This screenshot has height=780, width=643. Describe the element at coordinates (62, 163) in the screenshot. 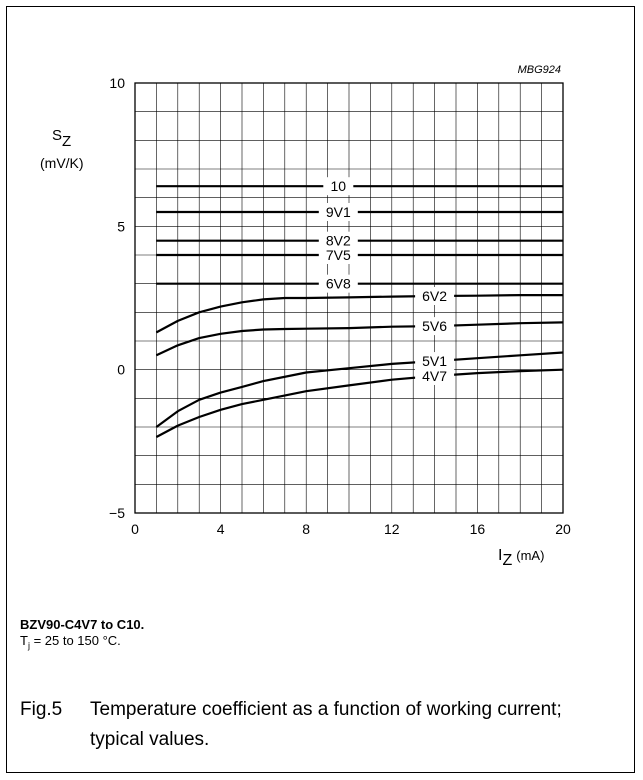

I see `y-axis-unit: (mV/K)` at that location.